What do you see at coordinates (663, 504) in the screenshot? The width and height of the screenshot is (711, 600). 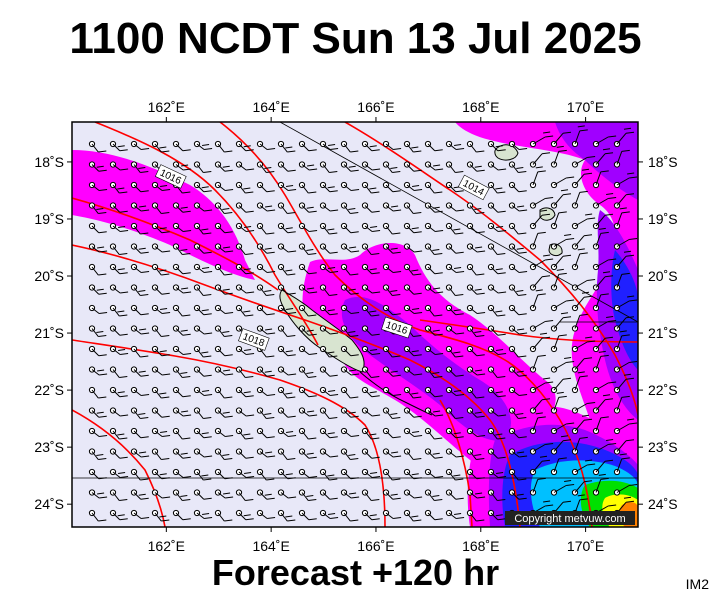 I see `lat-label-right: 24˚S` at bounding box center [663, 504].